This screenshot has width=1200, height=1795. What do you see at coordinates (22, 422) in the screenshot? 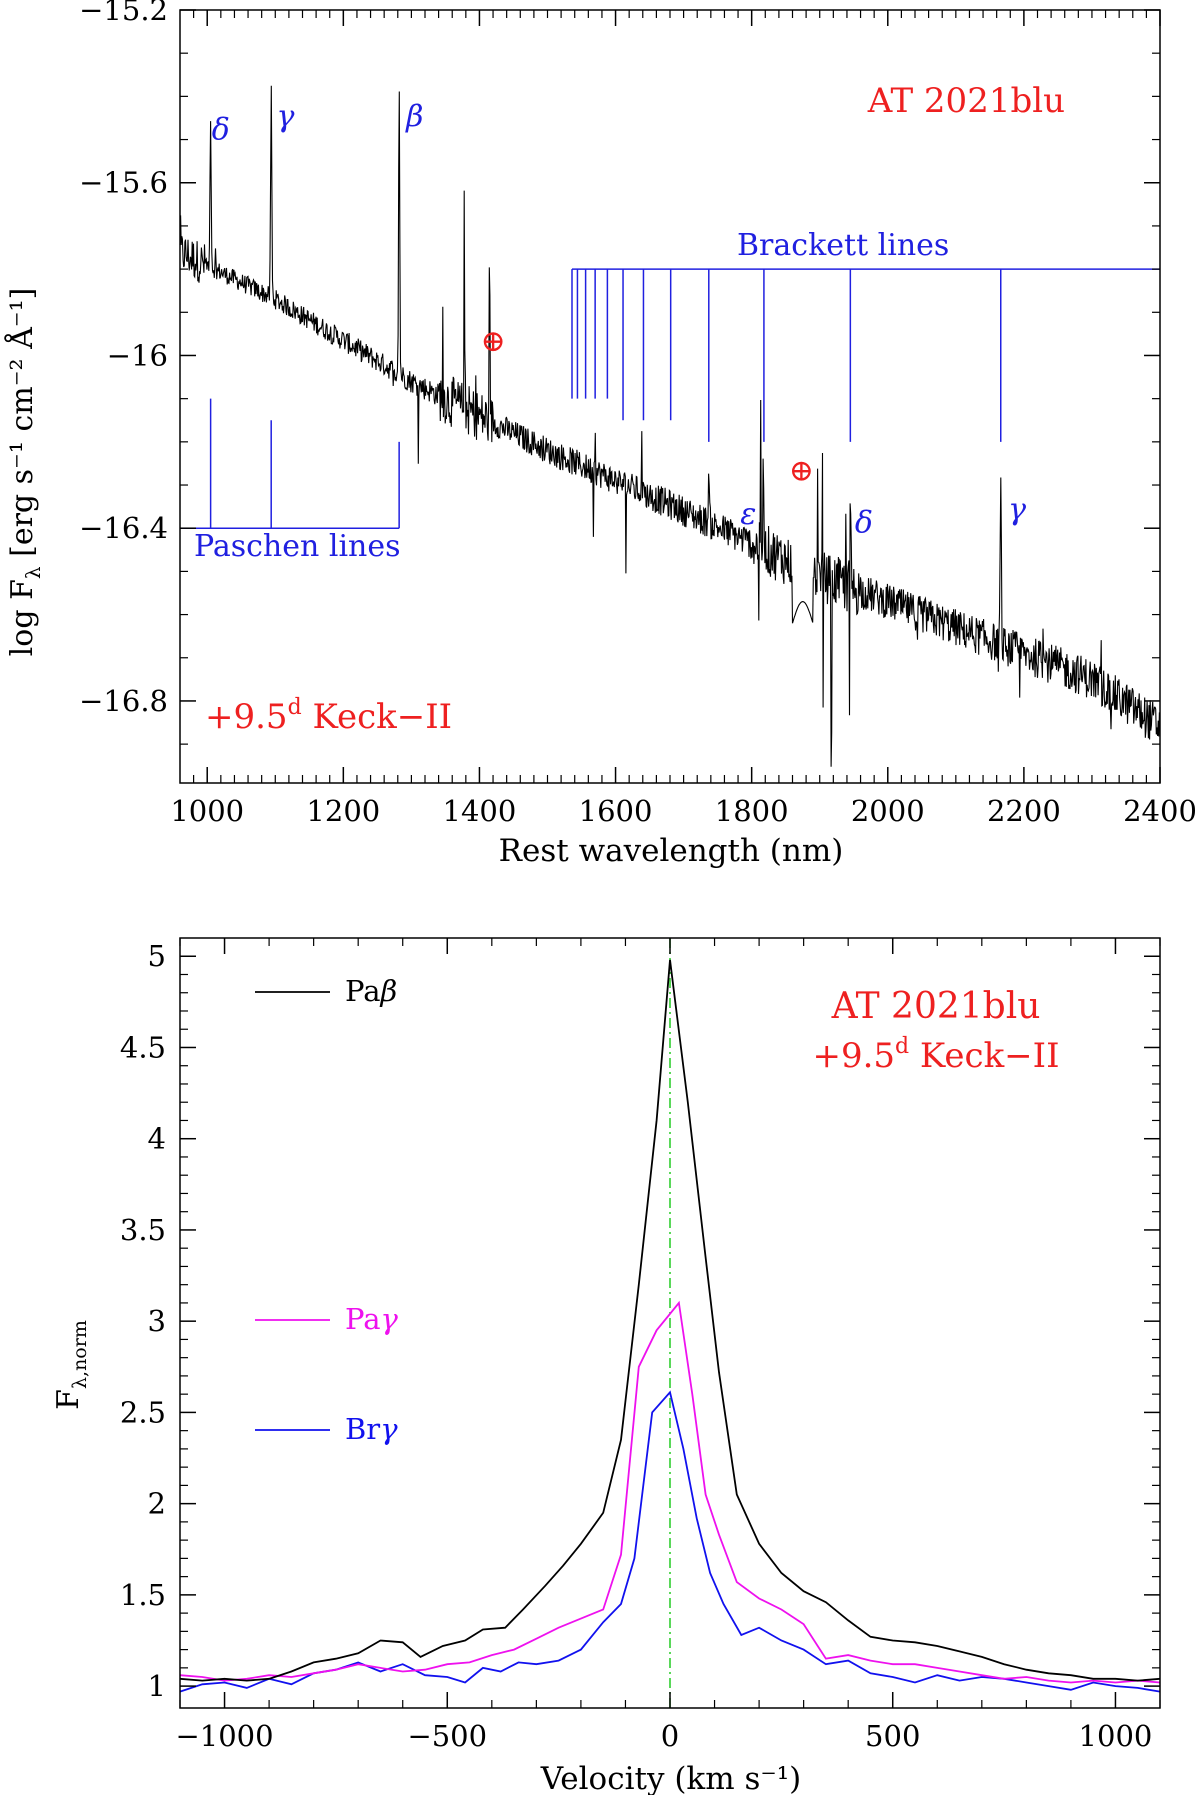
I see `spectrum-y-label-units: [erg s⁻¹ cm⁻² Å⁻¹]` at bounding box center [22, 422].